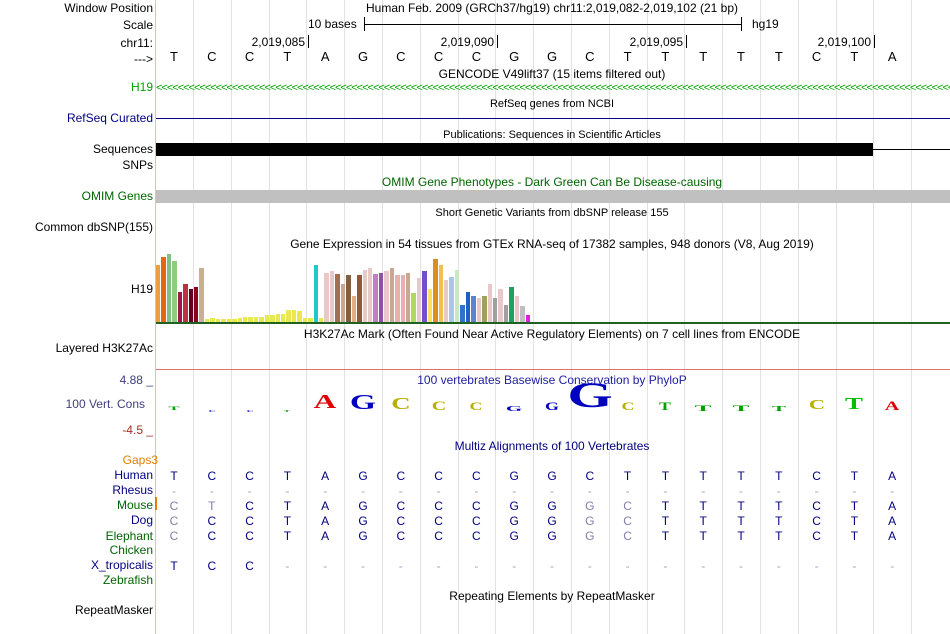  What do you see at coordinates (109, 118) in the screenshot?
I see `refseq-curated-label: RefSeq Curated` at bounding box center [109, 118].